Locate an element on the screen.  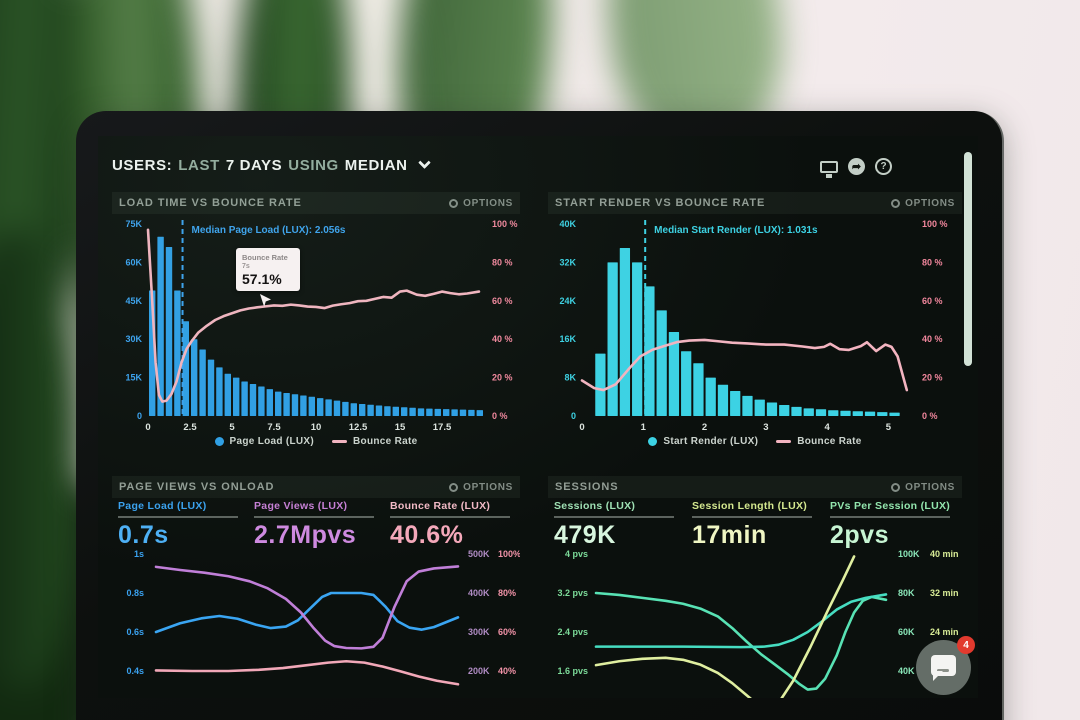
svg-text: 80% is located at coordinates (507, 593).